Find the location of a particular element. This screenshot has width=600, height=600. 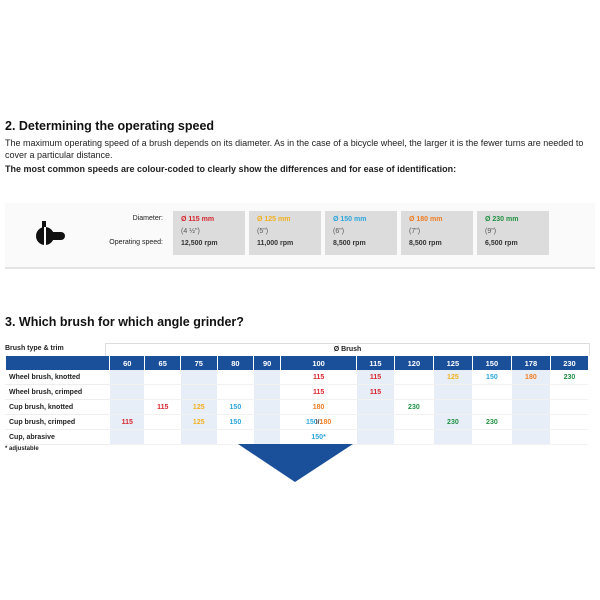

cell-value: 180 is located at coordinates (318, 407).